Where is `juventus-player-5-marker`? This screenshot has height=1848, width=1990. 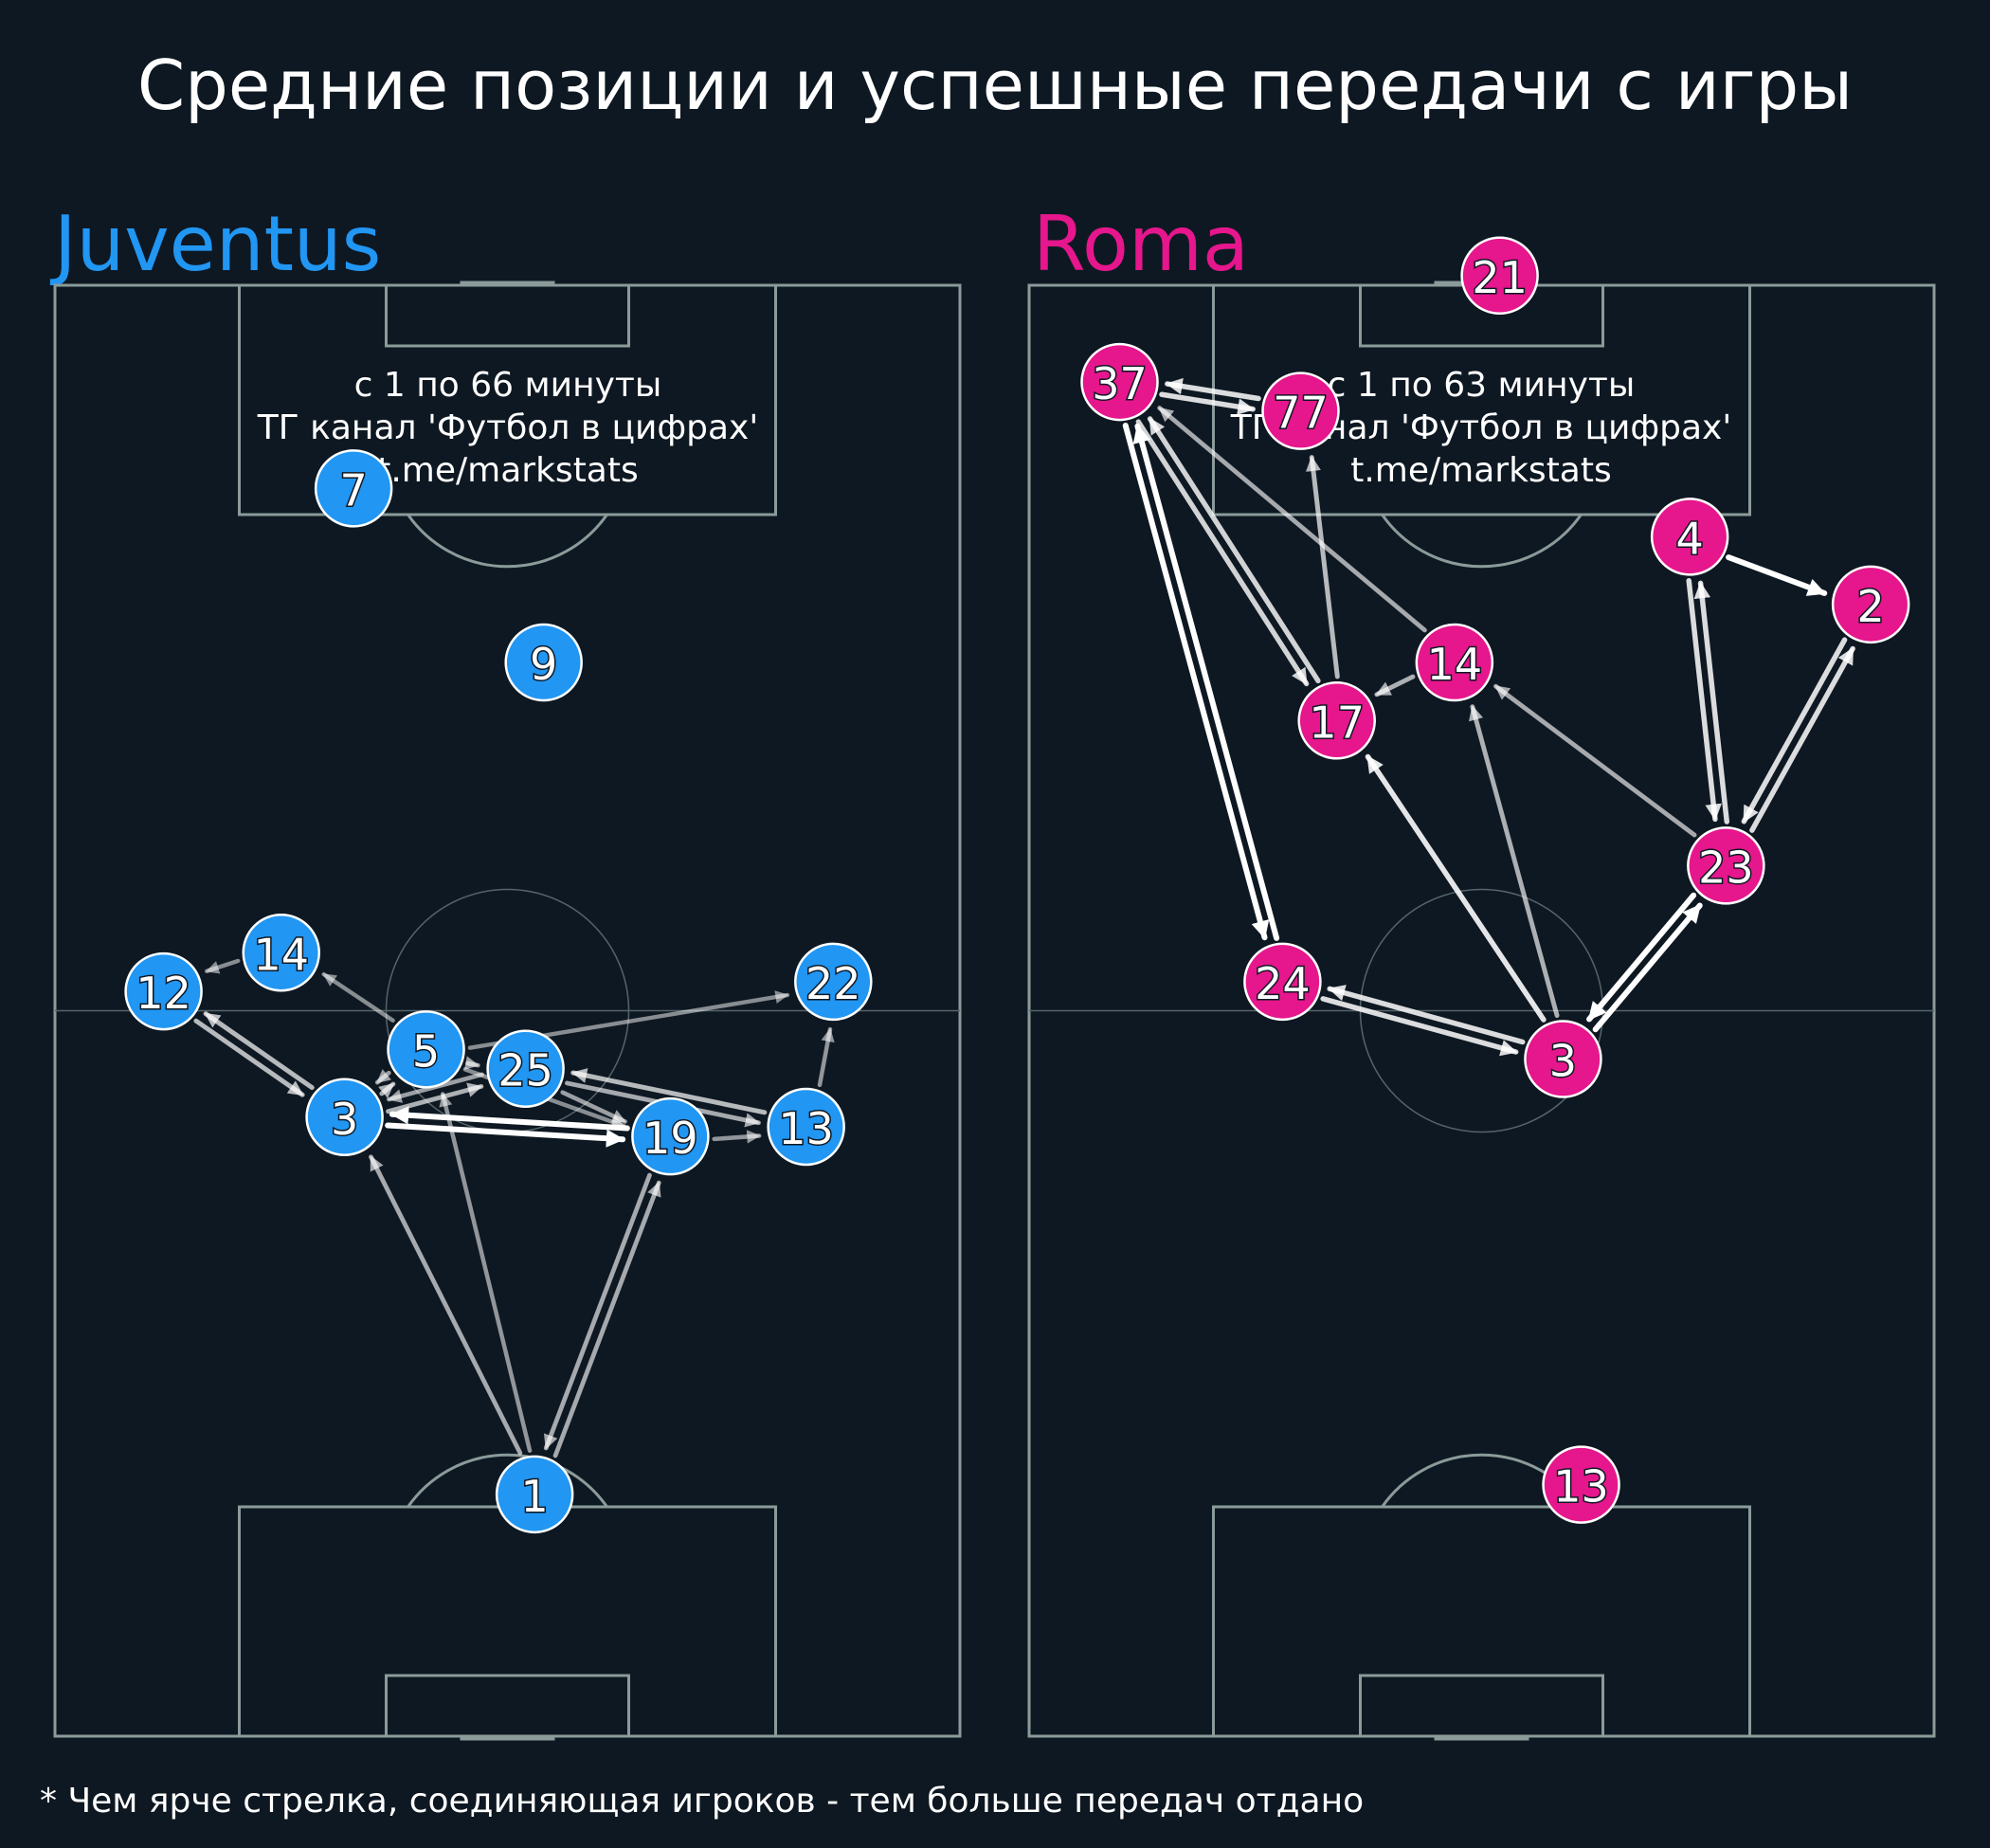 juventus-player-5-marker is located at coordinates (426, 1049).